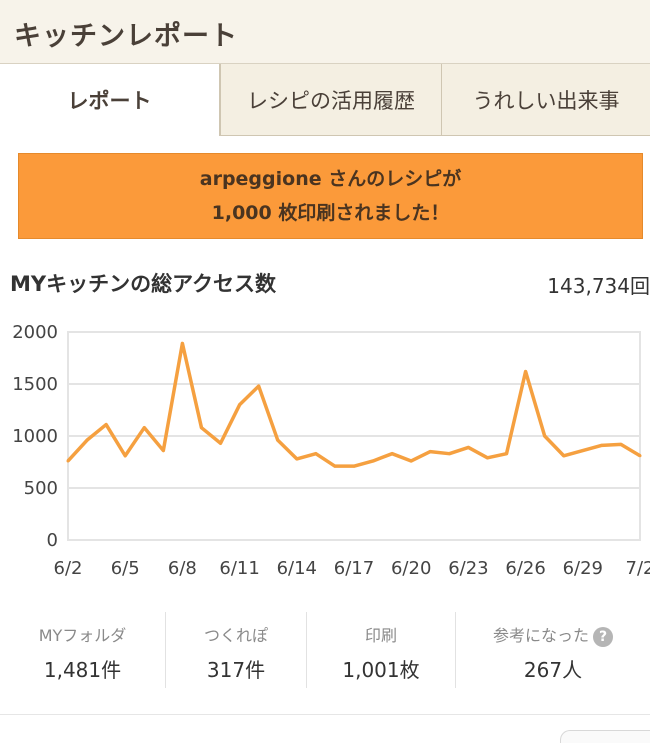  Describe the element at coordinates (540, 635) in the screenshot. I see `stat-helpful-label: 参考になった` at that location.